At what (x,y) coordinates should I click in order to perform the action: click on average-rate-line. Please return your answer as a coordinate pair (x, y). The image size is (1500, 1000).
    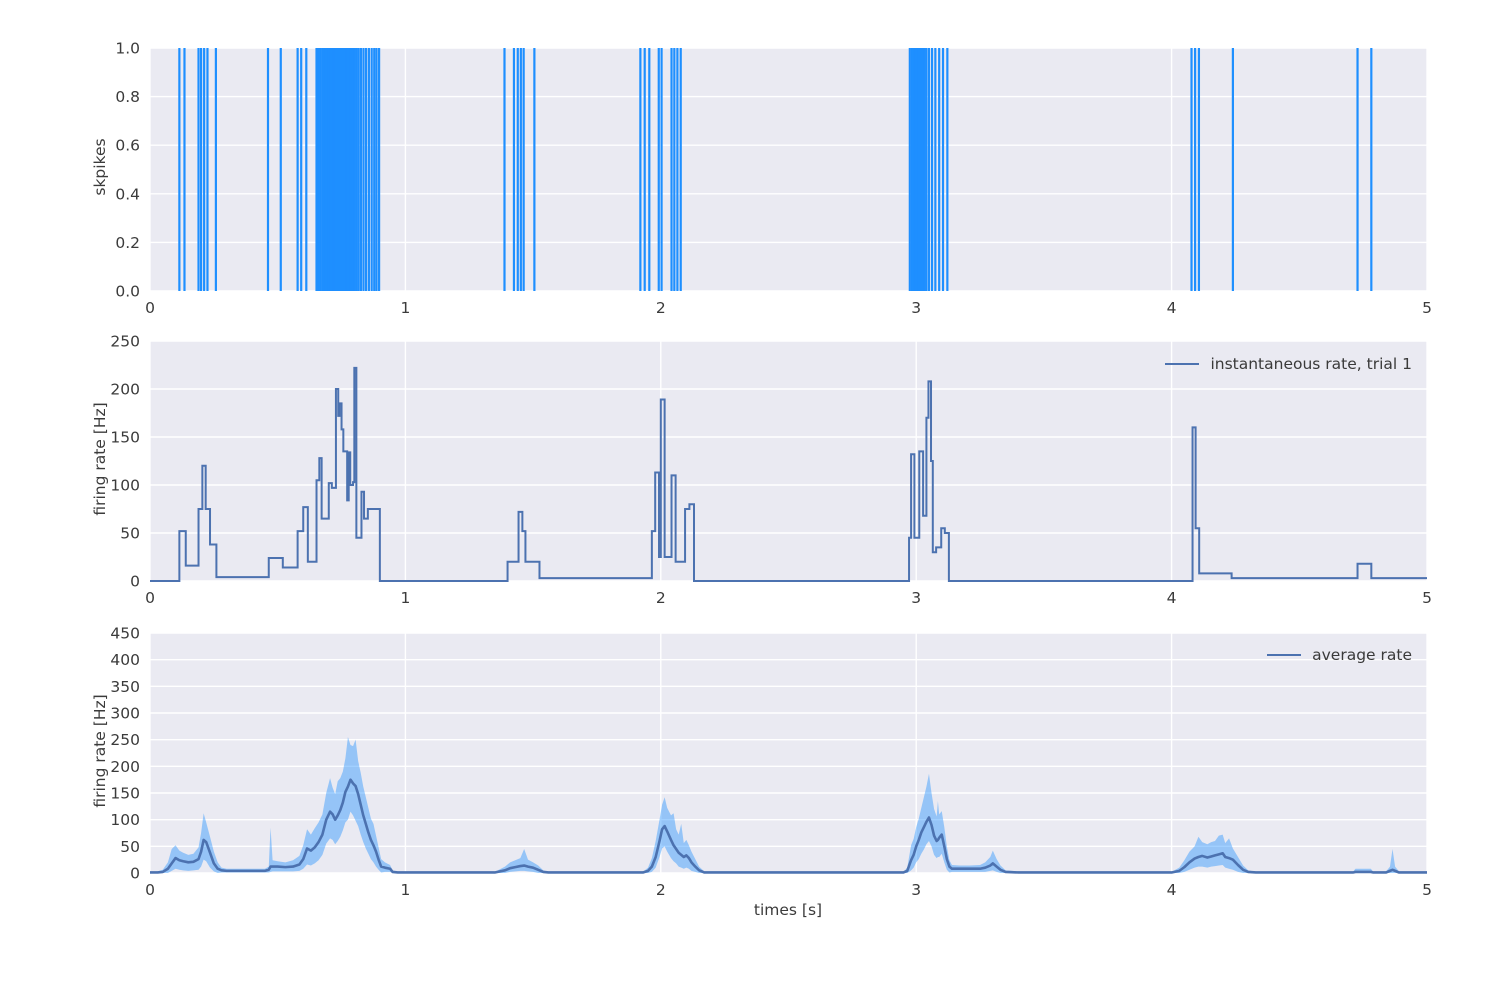
    Looking at the image, I should click on (788, 826).